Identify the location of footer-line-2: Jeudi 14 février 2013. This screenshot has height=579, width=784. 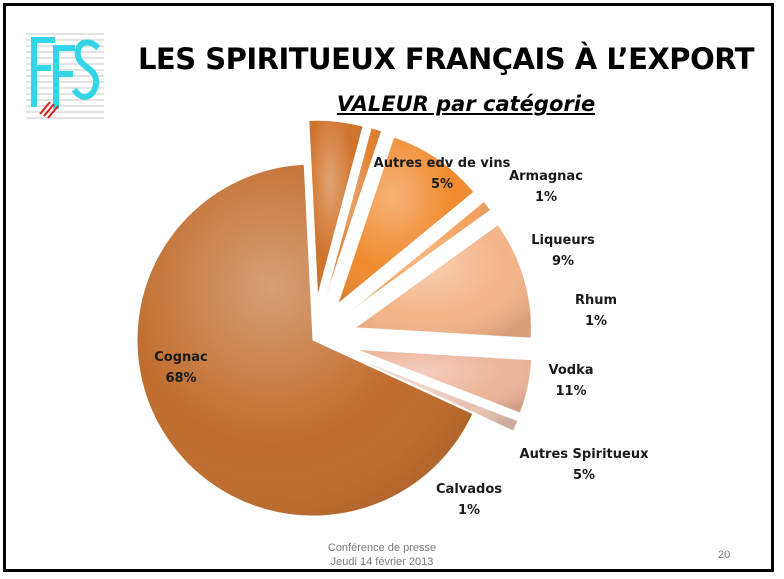
(382, 562).